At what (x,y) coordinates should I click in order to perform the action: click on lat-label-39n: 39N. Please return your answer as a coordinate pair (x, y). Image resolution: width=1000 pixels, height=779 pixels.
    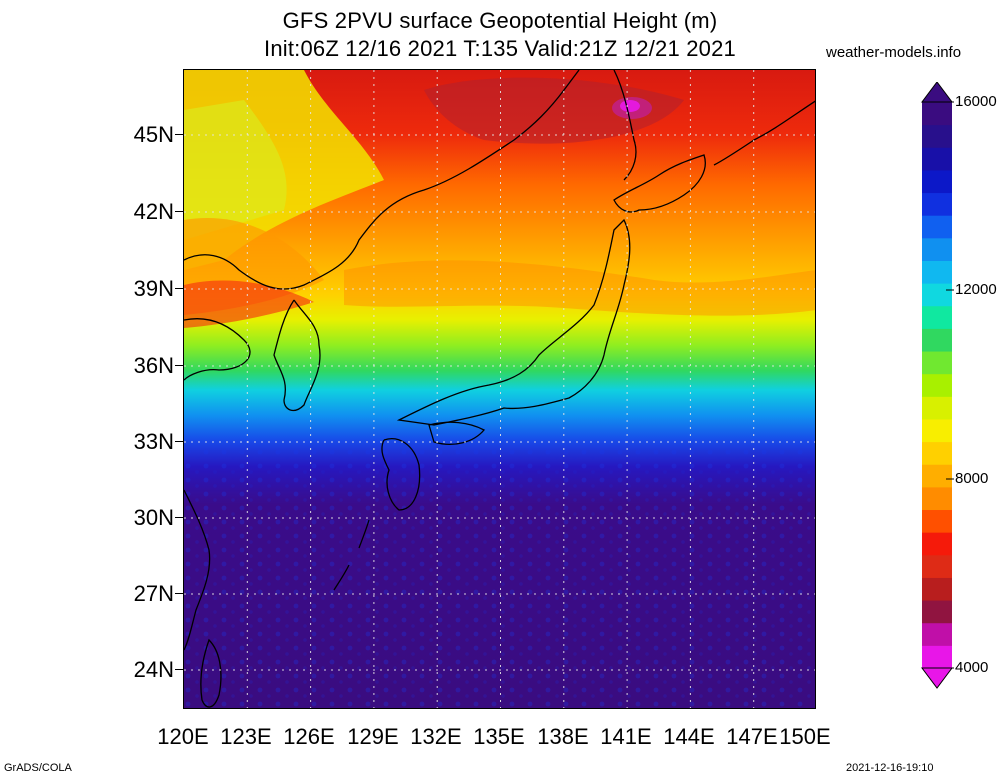
    Looking at the image, I should click on (153, 288).